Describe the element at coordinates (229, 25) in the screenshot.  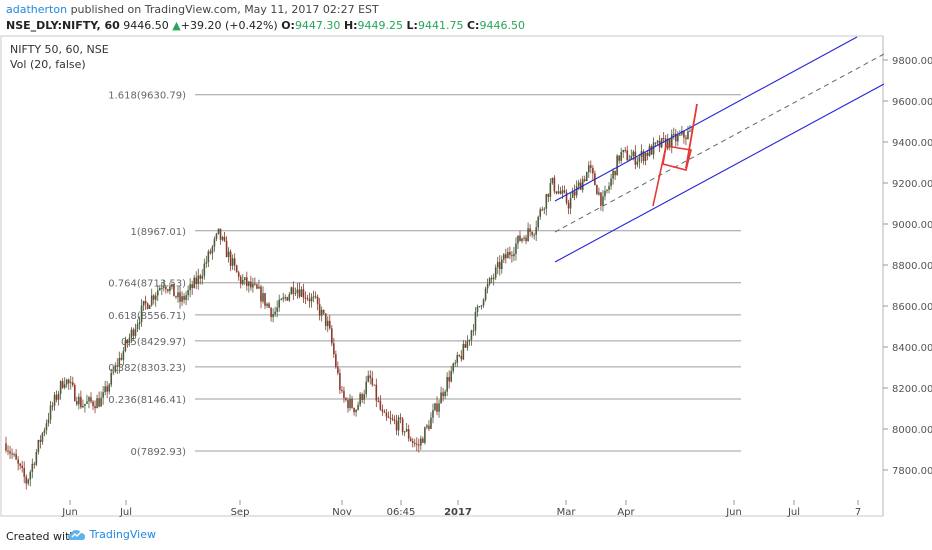
I see `price-change: +39.20 (+0.42%)` at that location.